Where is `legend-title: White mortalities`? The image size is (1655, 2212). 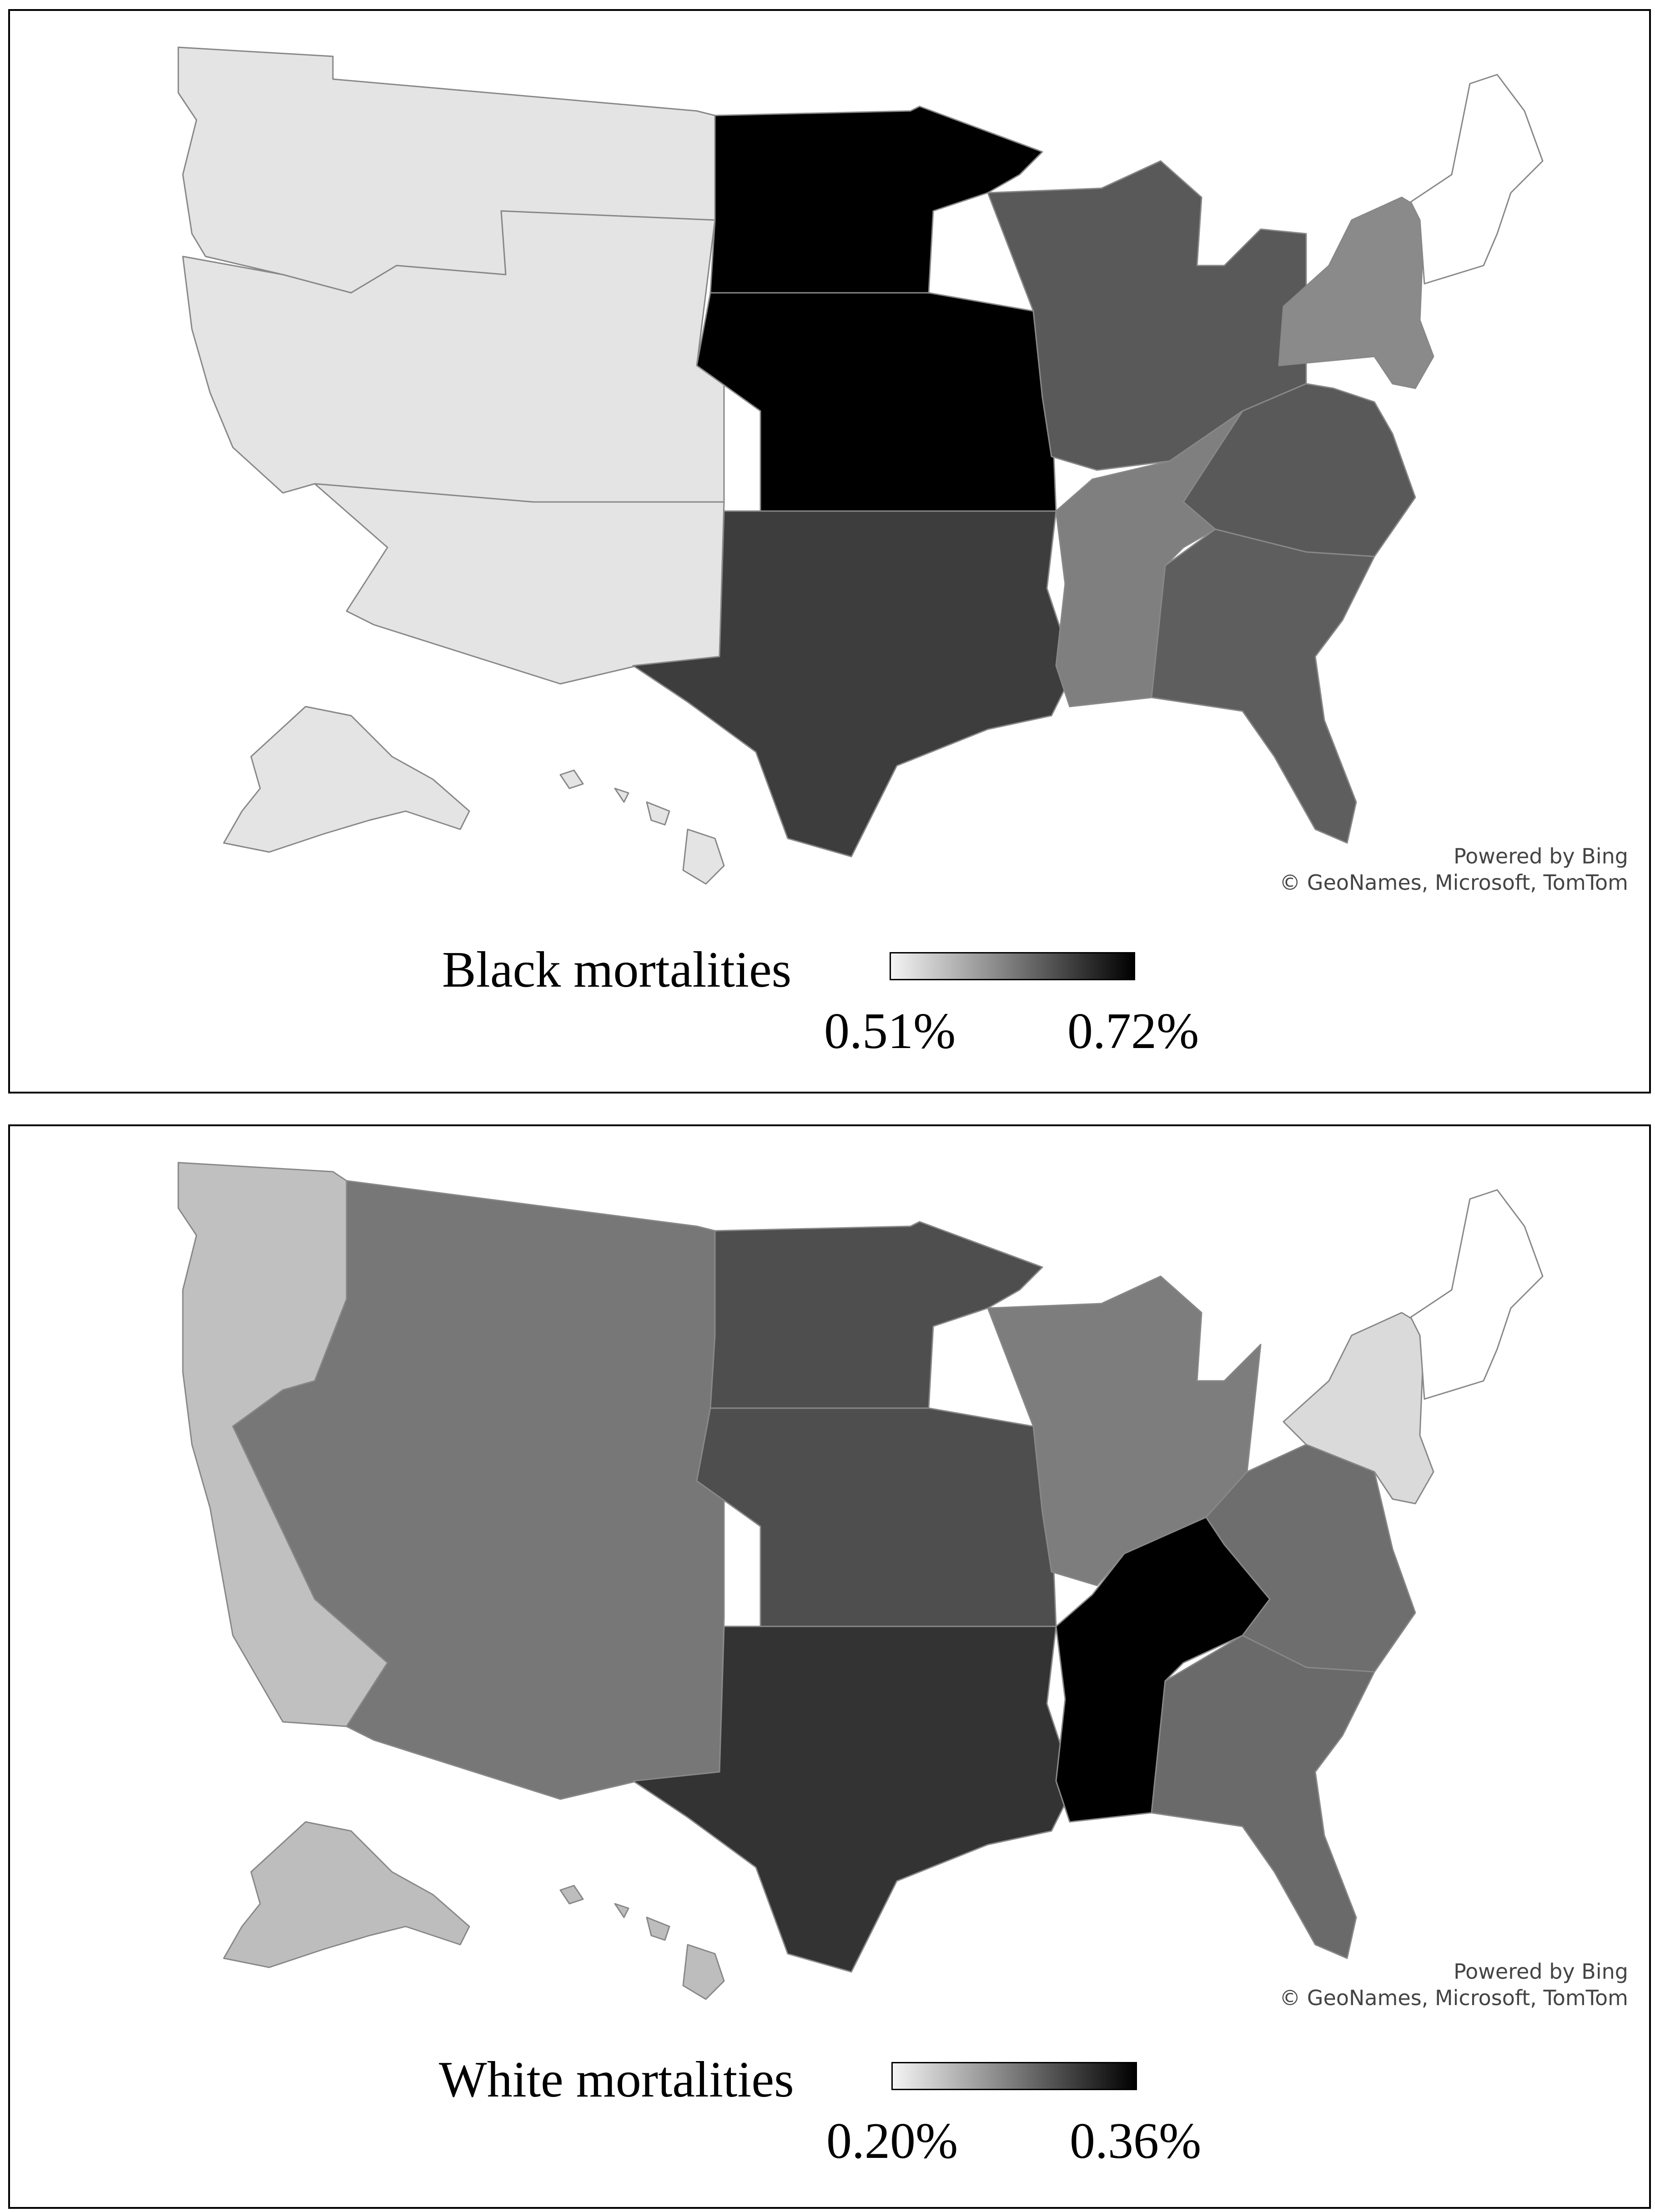 legend-title: White mortalities is located at coordinates (616, 2080).